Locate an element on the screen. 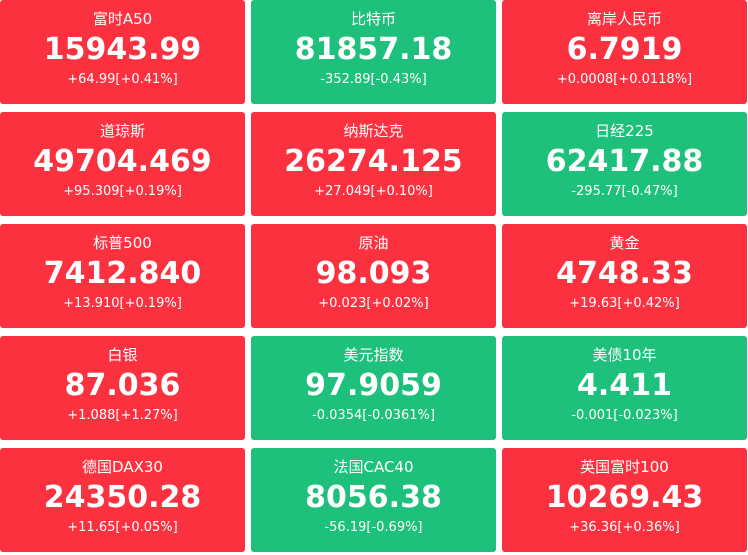 The width and height of the screenshot is (748, 555). market-tile: 美元指数 97.9059 -0.0354[-0.0361%] is located at coordinates (373, 388).